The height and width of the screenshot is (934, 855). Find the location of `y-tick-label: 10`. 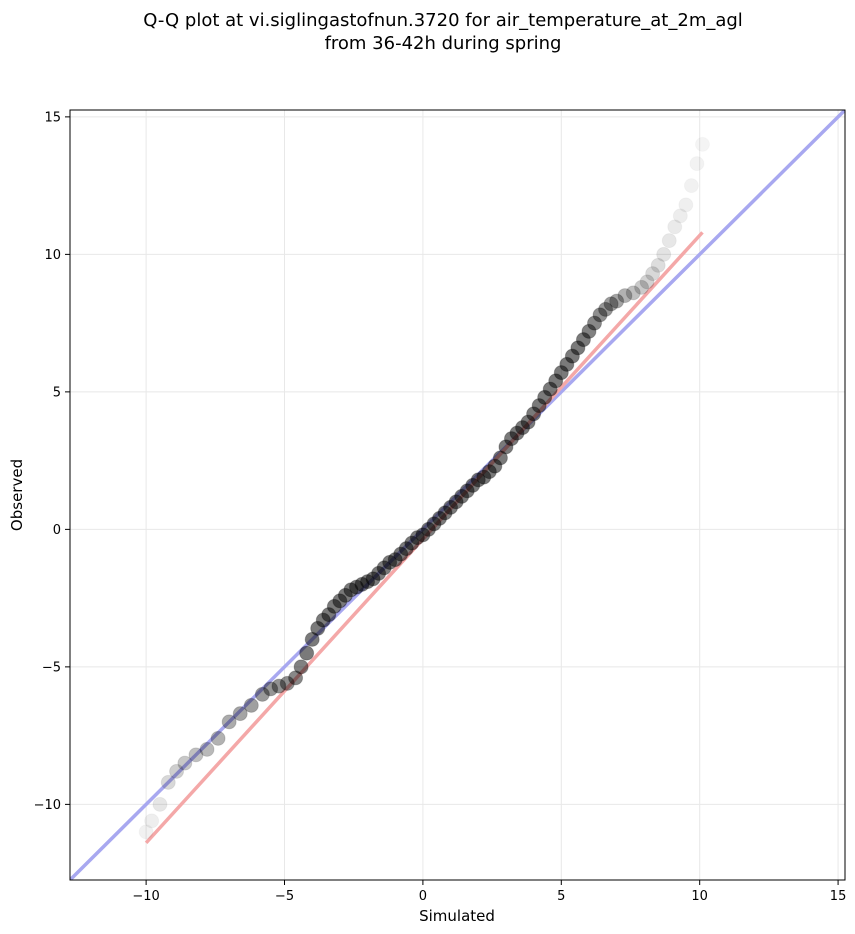

y-tick-label: 10 is located at coordinates (52, 255).